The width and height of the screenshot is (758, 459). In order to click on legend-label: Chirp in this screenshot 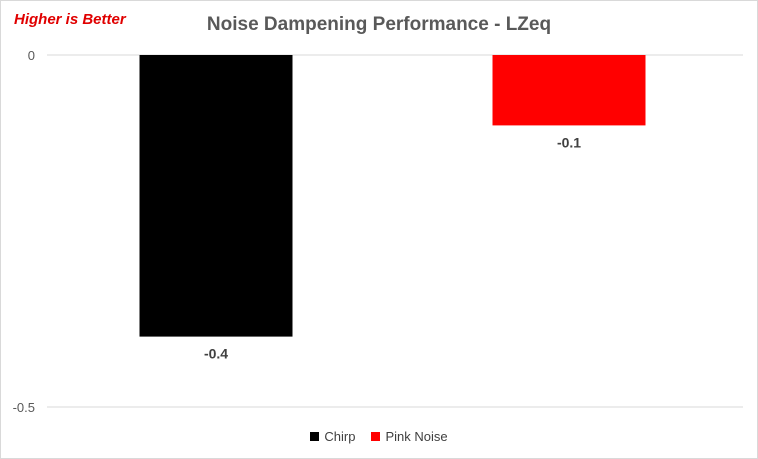, I will do `click(340, 436)`.